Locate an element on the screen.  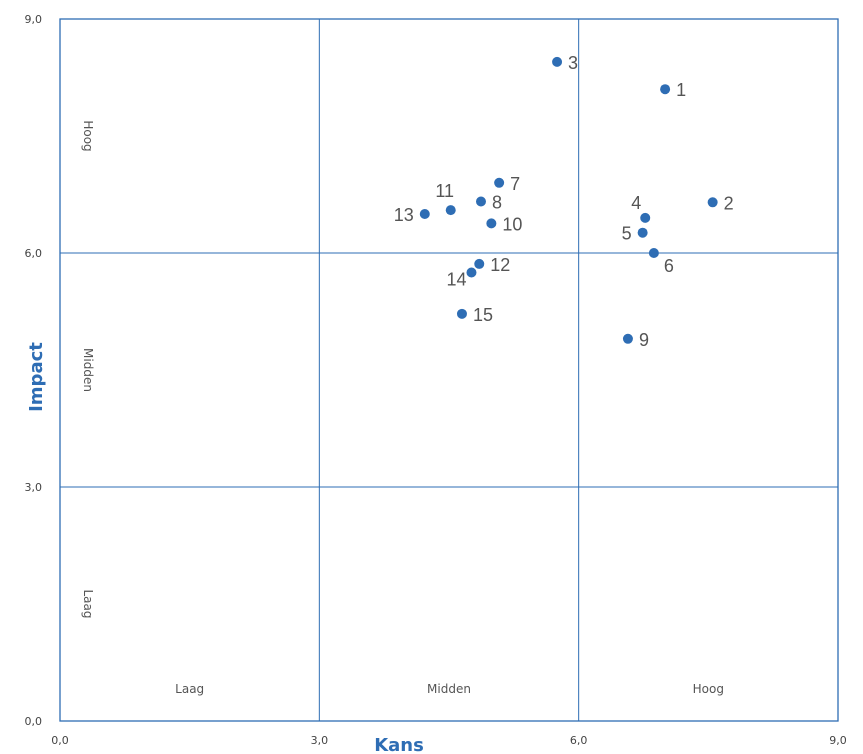
y-zone-label: Hoog is located at coordinates (88, 135).